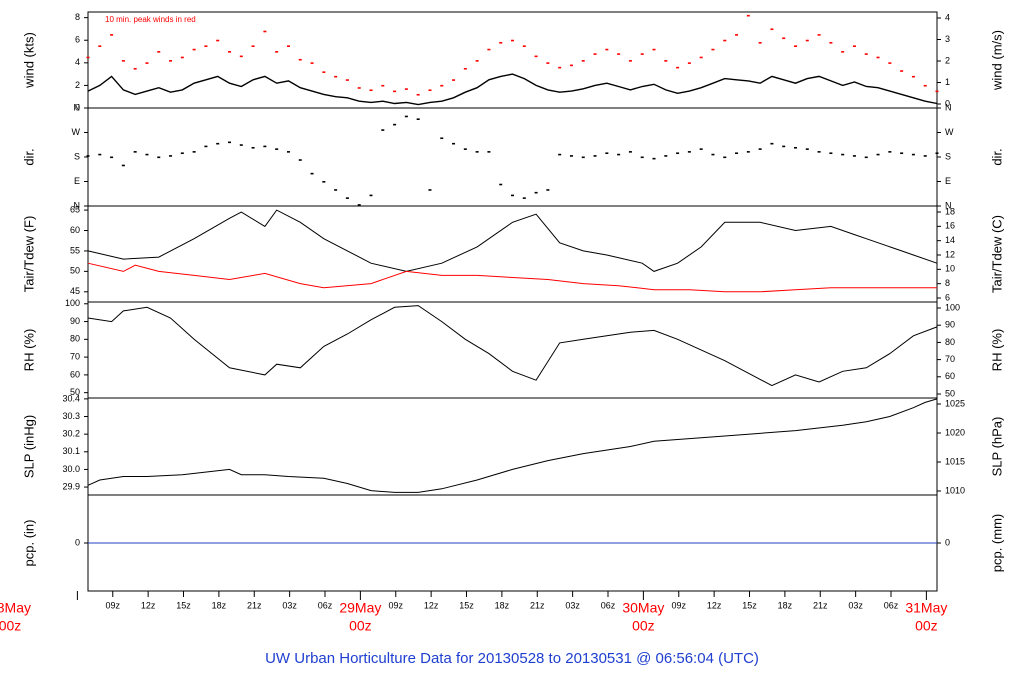 The width and height of the screenshot is (1024, 700). What do you see at coordinates (113, 605) in the screenshot?
I see `x-hour-label: 09z` at bounding box center [113, 605].